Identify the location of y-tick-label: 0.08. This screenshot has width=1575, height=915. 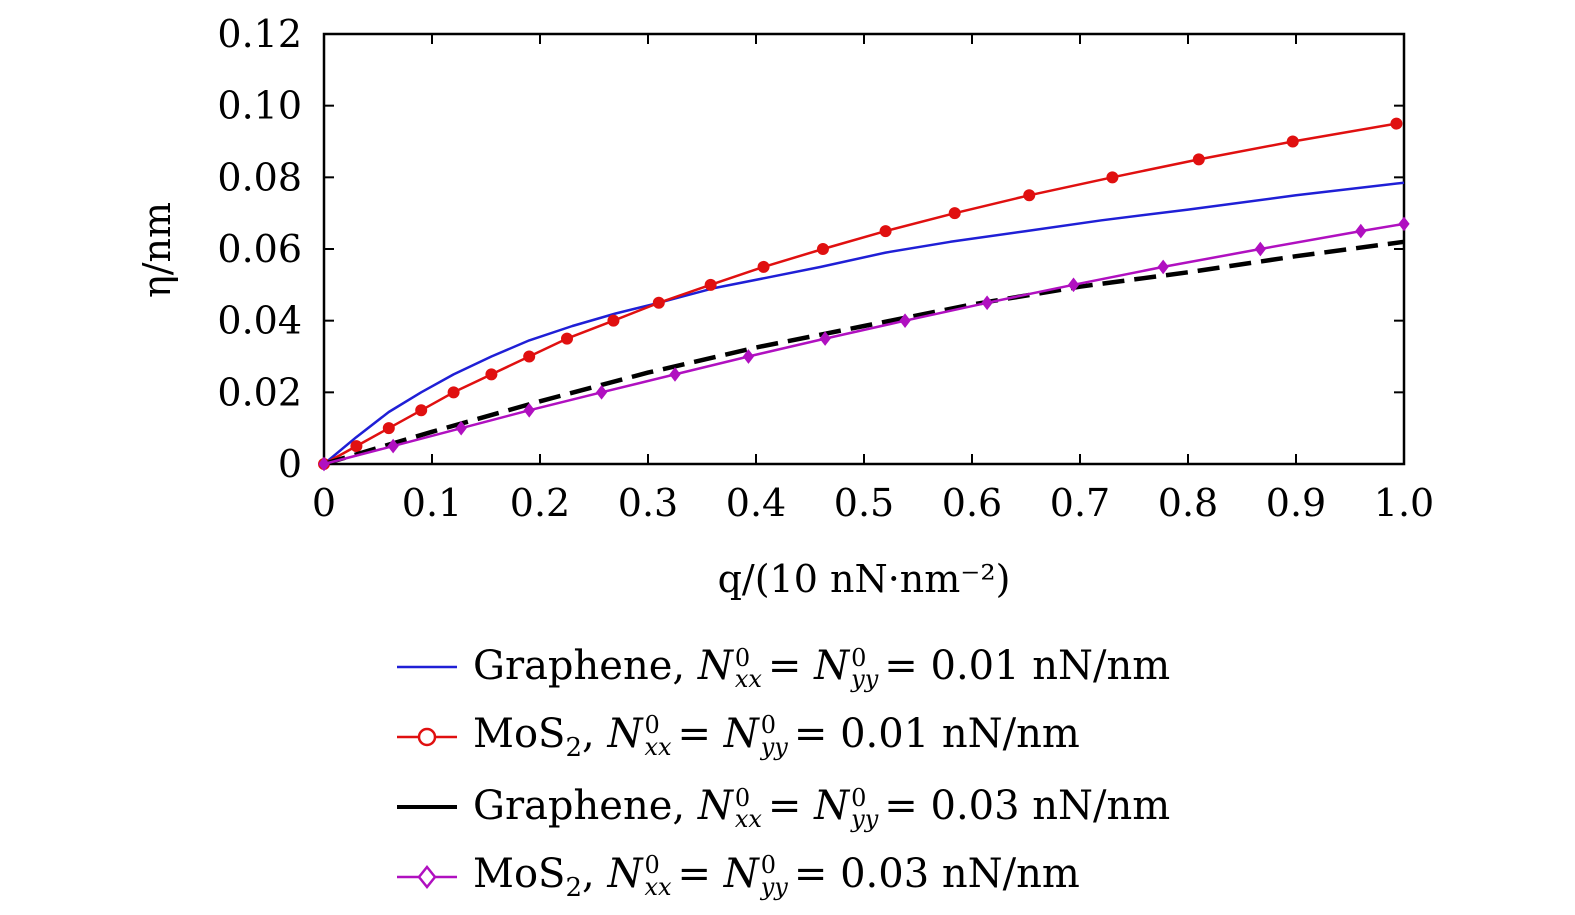
(259, 177).